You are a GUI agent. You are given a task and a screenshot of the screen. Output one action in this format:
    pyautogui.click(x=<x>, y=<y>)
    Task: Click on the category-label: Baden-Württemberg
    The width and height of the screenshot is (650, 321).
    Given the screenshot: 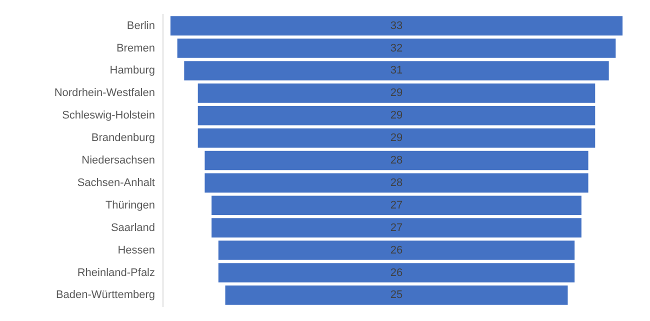 What is the action you would take?
    pyautogui.click(x=105, y=295)
    